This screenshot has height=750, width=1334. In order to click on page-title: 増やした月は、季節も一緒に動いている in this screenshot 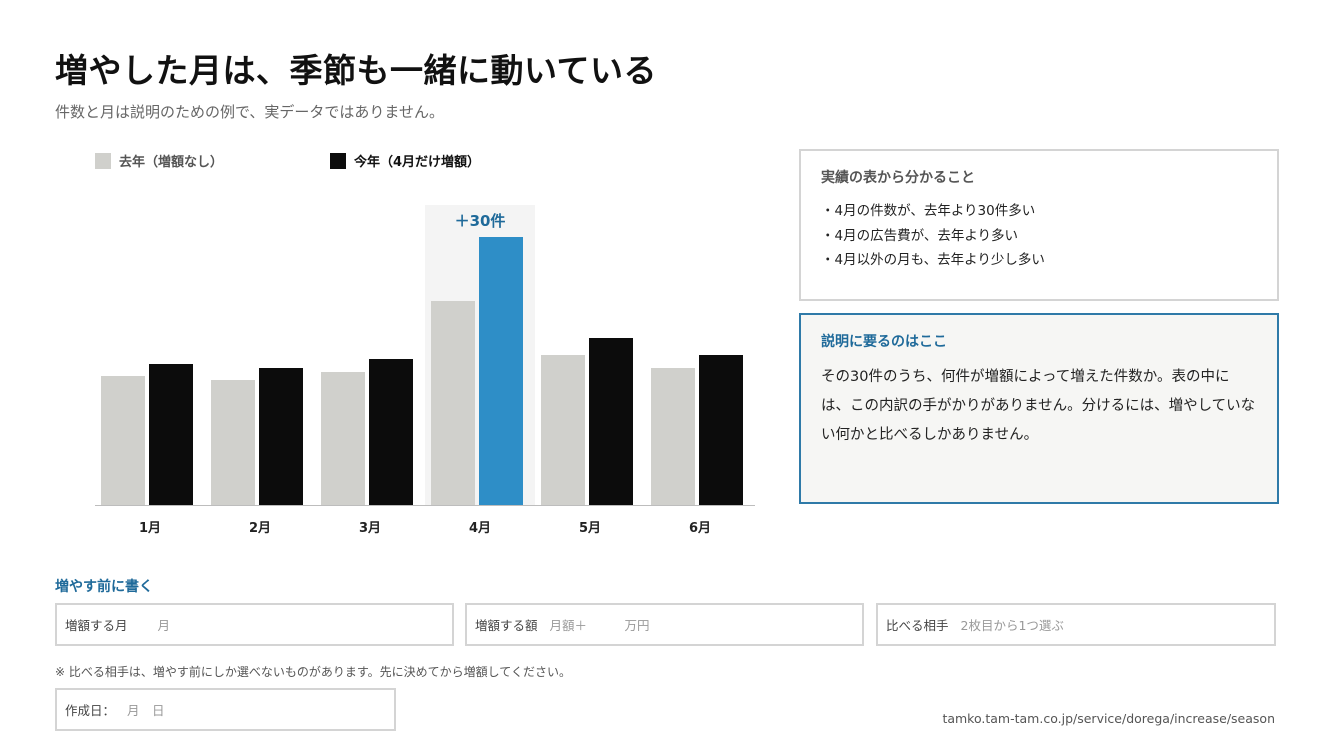, I will do `click(356, 70)`.